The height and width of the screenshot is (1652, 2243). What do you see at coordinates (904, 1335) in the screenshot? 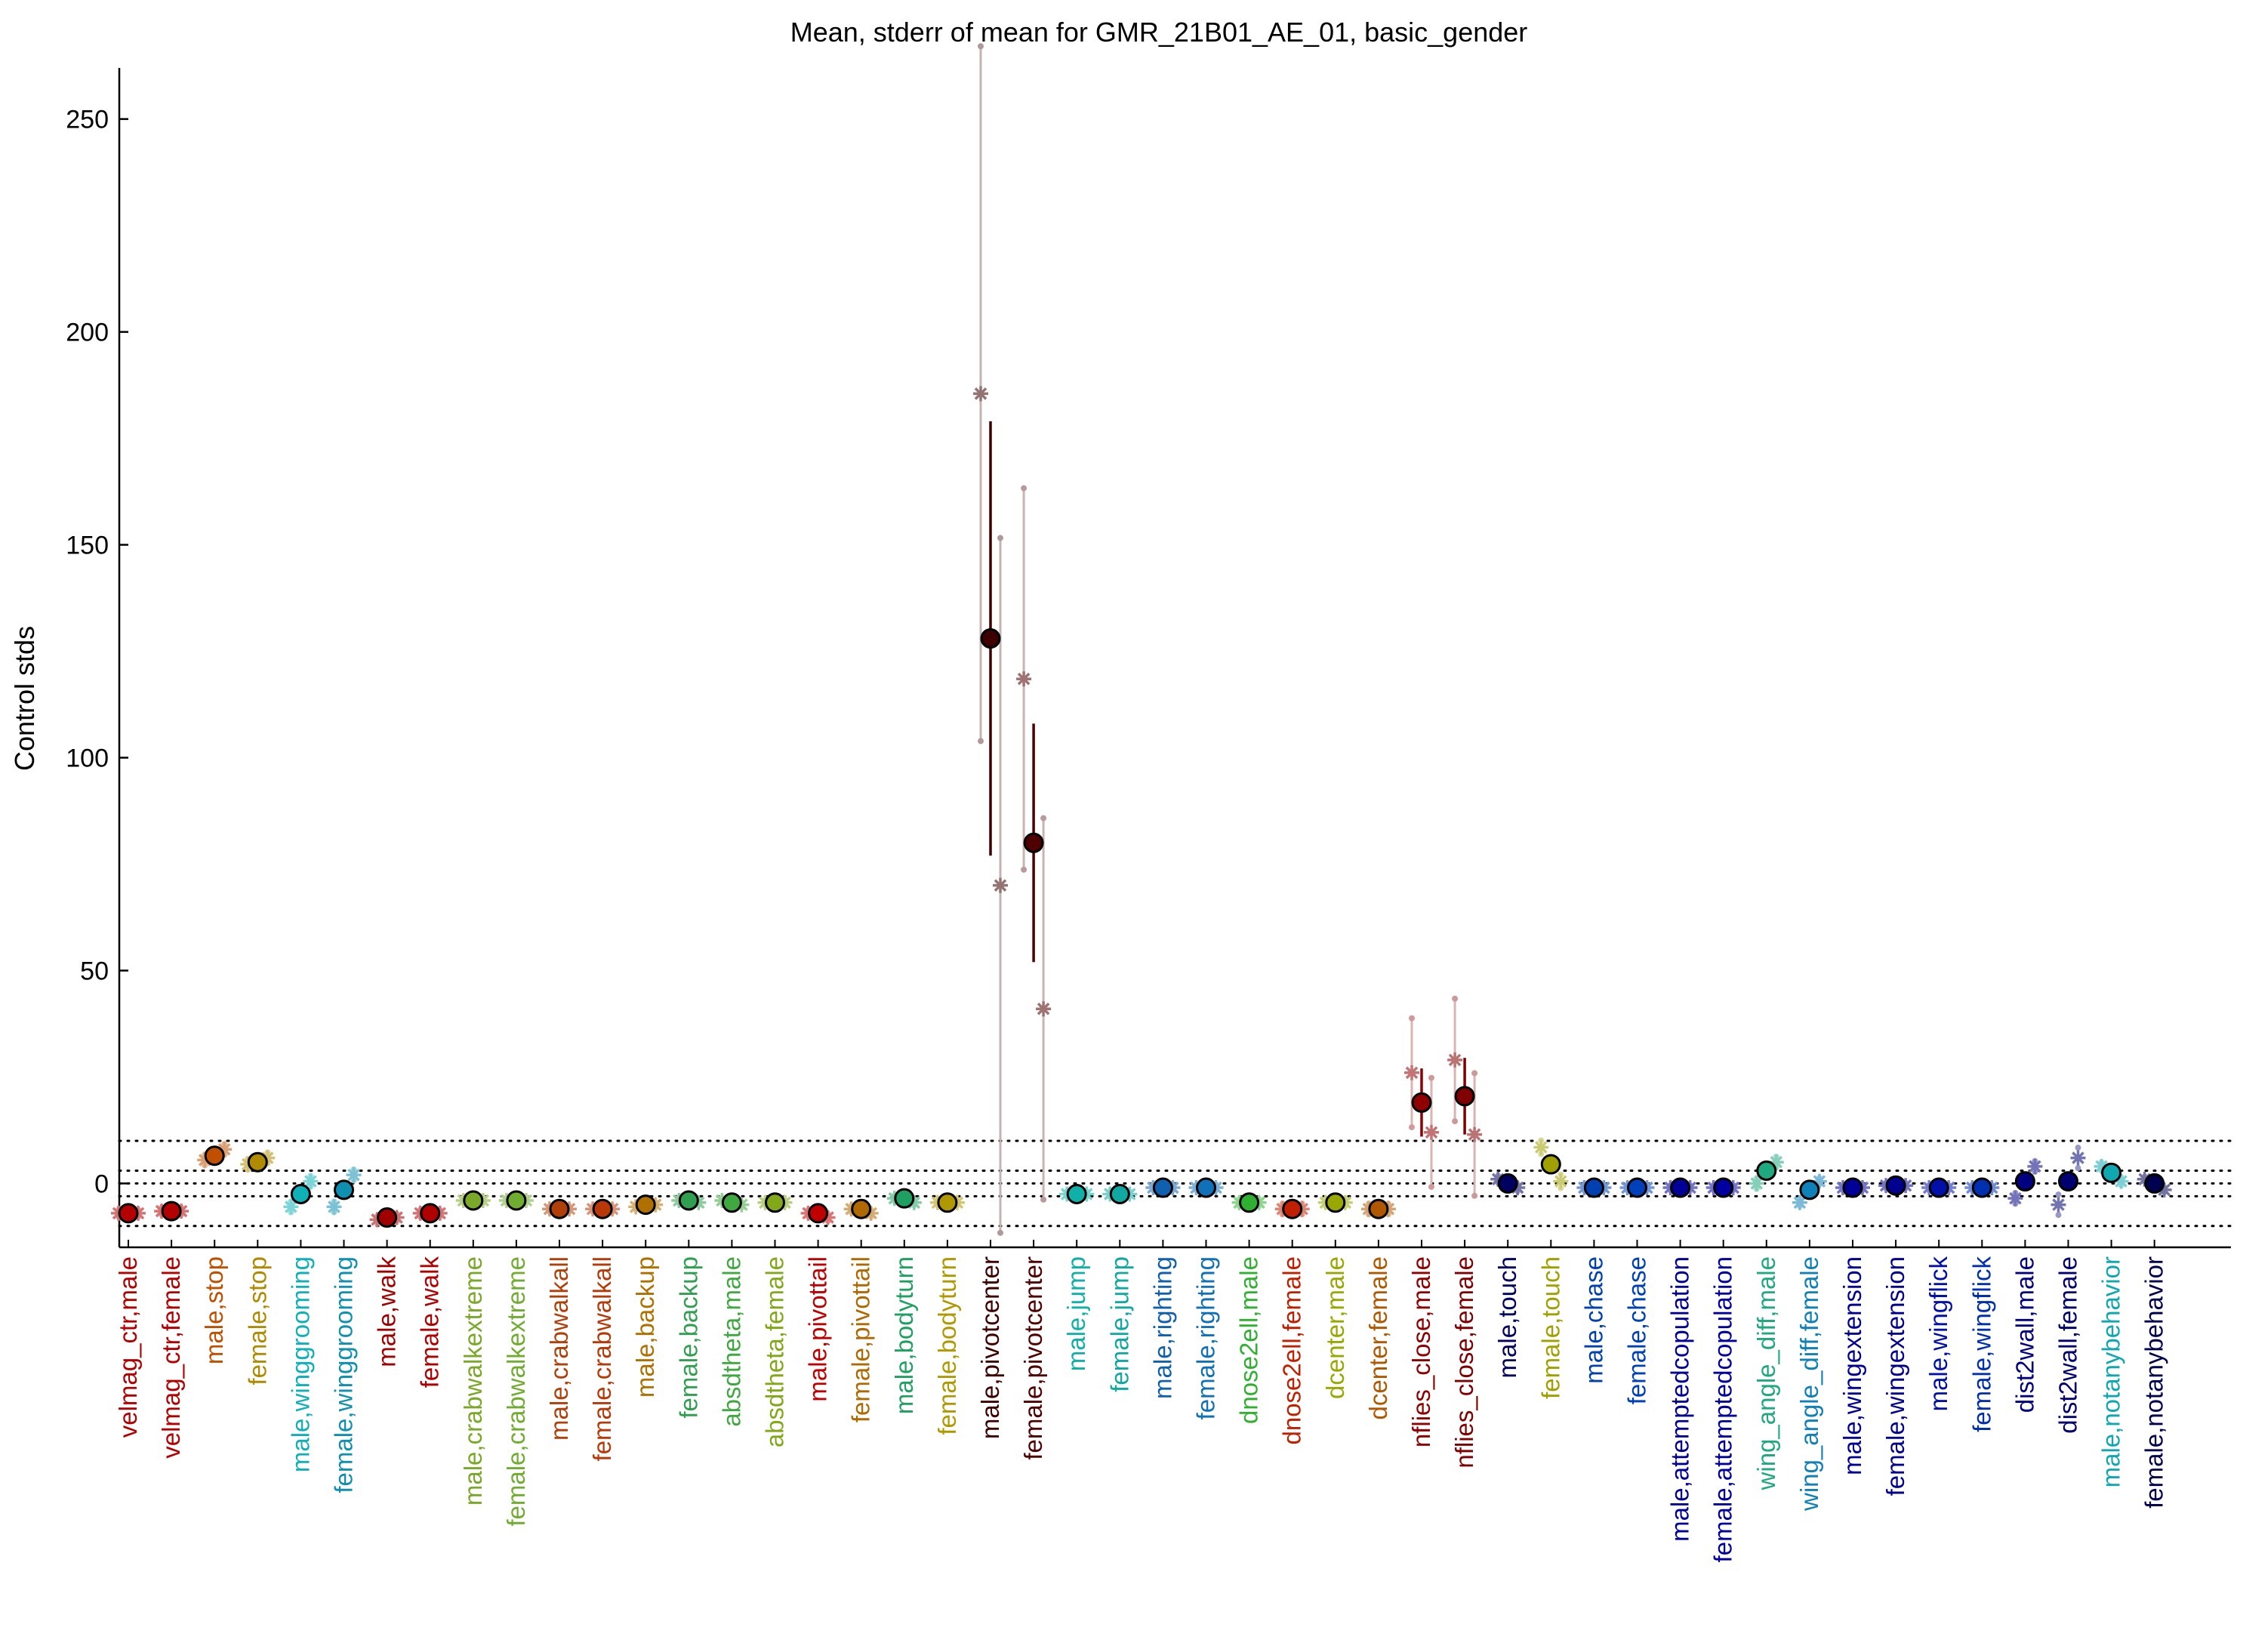
I see `x-tick-label: male,bodyturn` at bounding box center [904, 1335].